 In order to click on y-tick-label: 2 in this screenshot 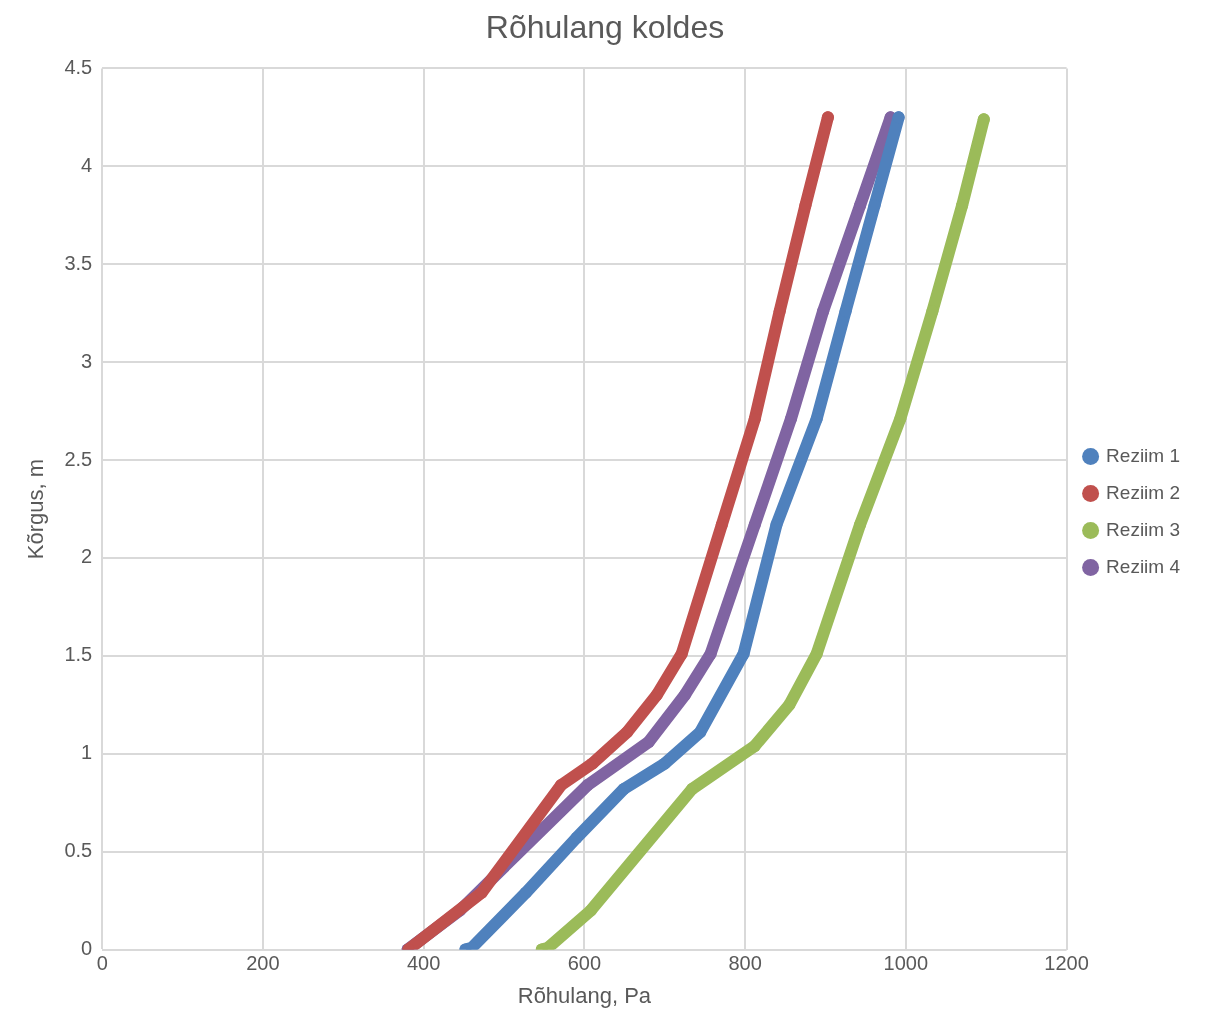, I will do `click(87, 556)`.